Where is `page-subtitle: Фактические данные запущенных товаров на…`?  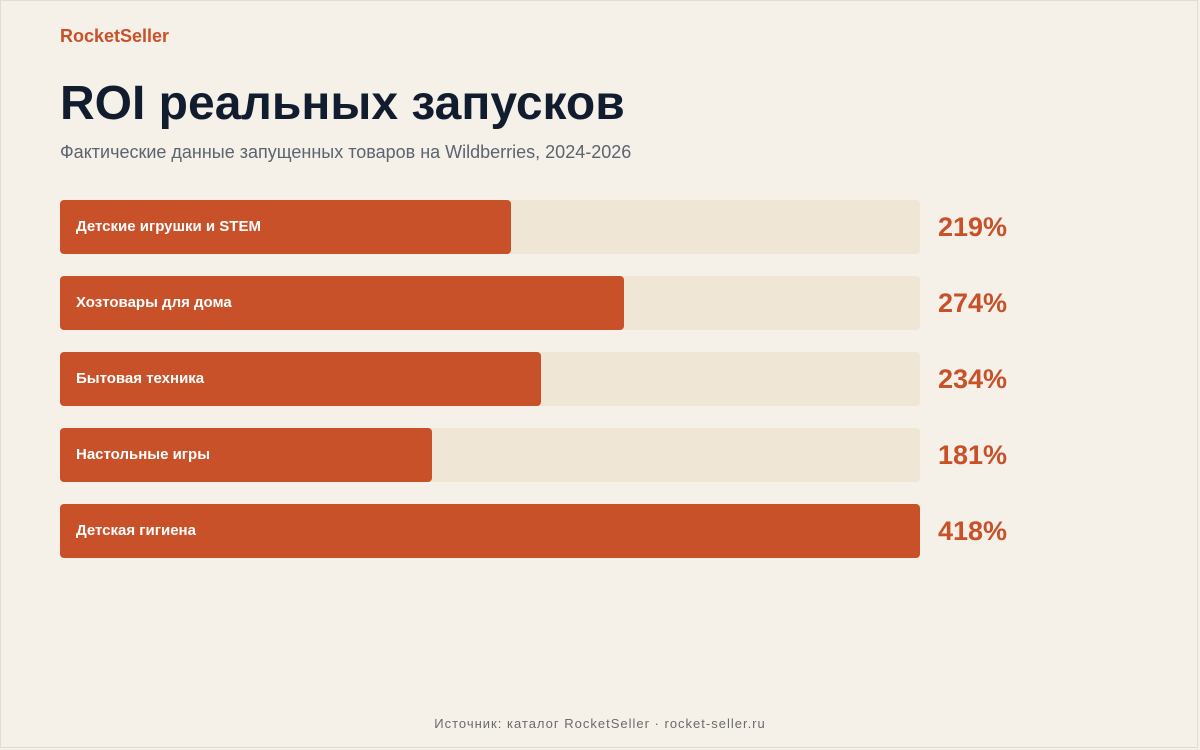 page-subtitle: Фактические данные запущенных товаров на… is located at coordinates (346, 152).